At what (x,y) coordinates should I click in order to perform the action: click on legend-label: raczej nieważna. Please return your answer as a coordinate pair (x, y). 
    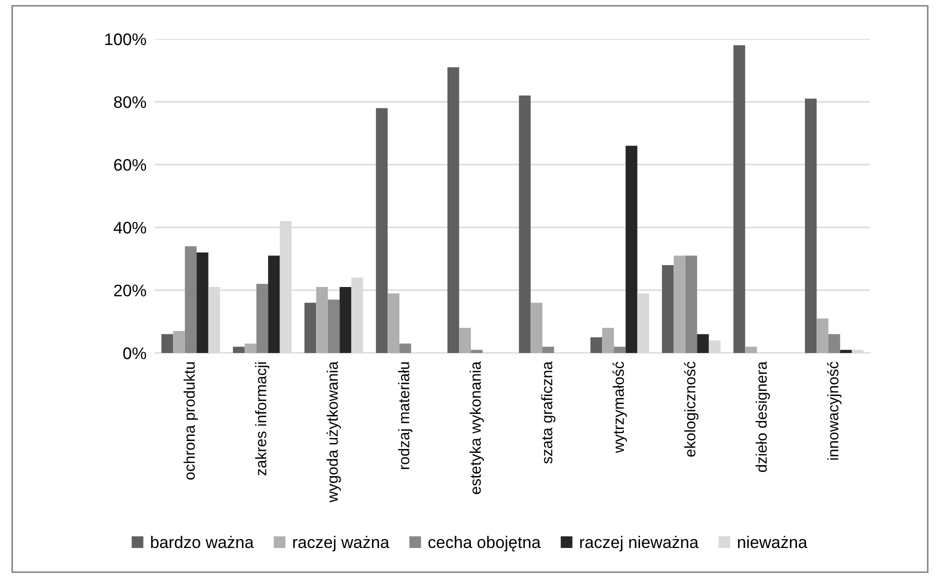
    Looking at the image, I should click on (639, 544).